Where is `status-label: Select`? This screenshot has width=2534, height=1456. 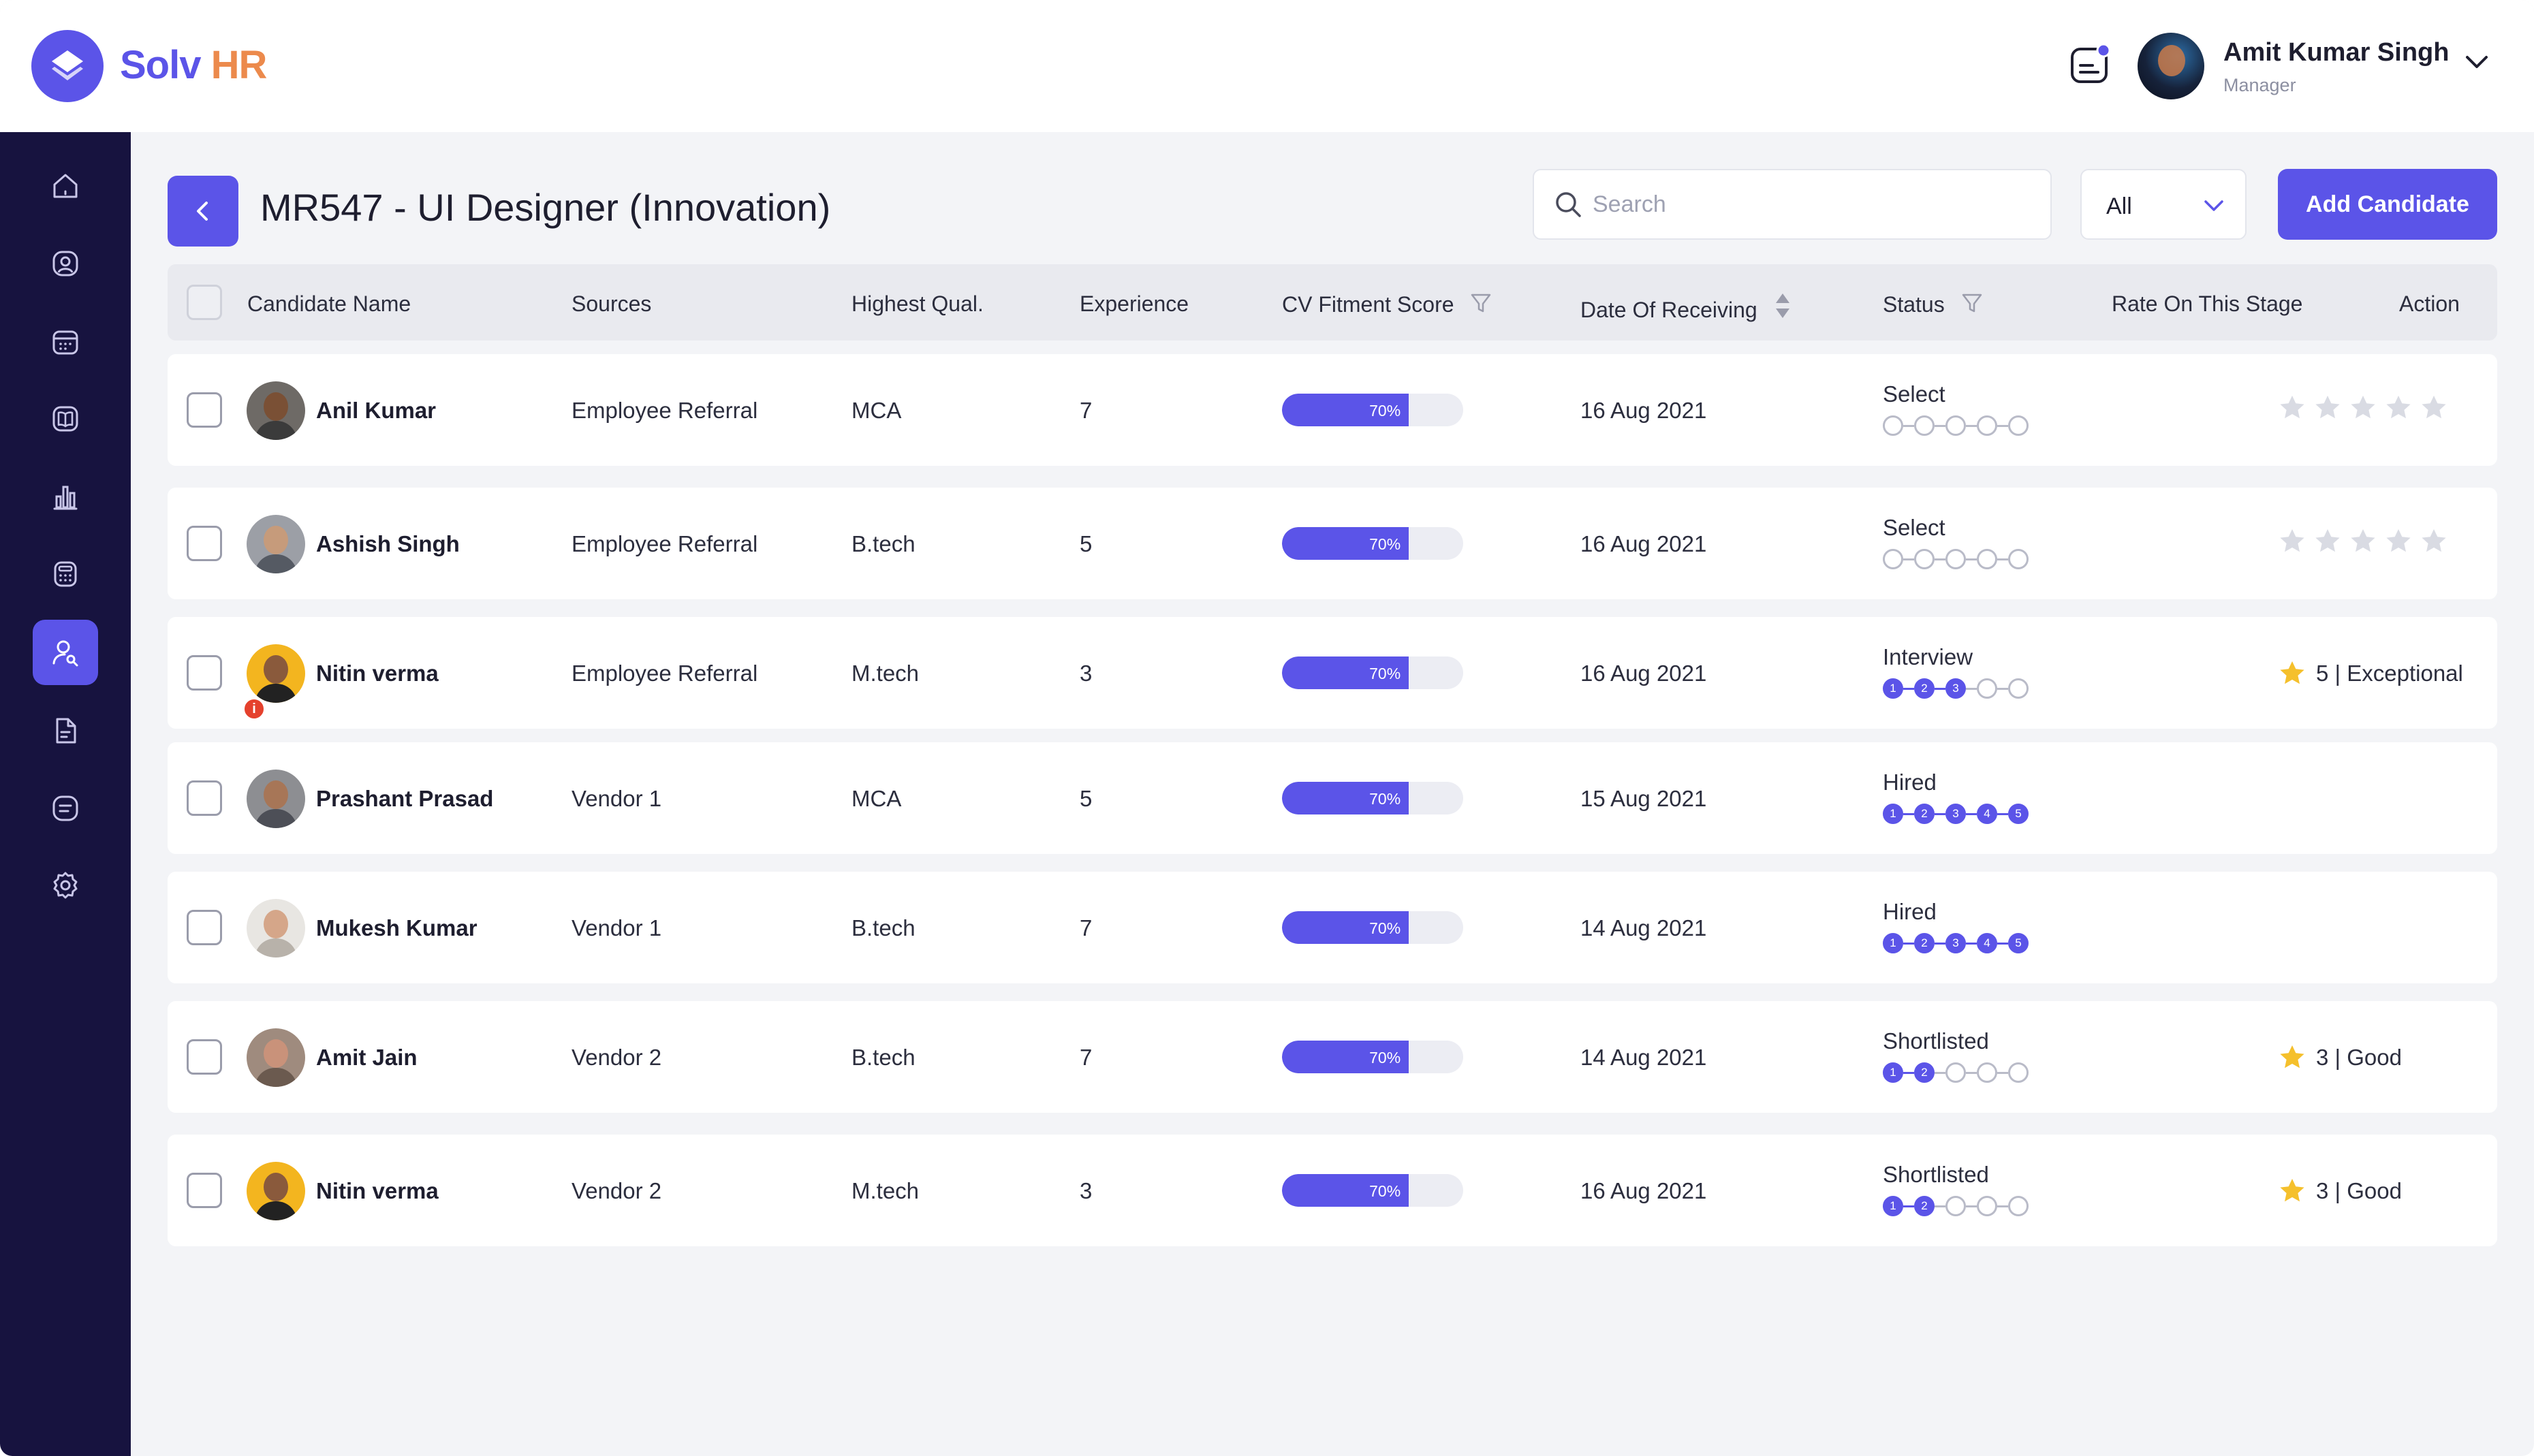 status-label: Select is located at coordinates (1914, 527).